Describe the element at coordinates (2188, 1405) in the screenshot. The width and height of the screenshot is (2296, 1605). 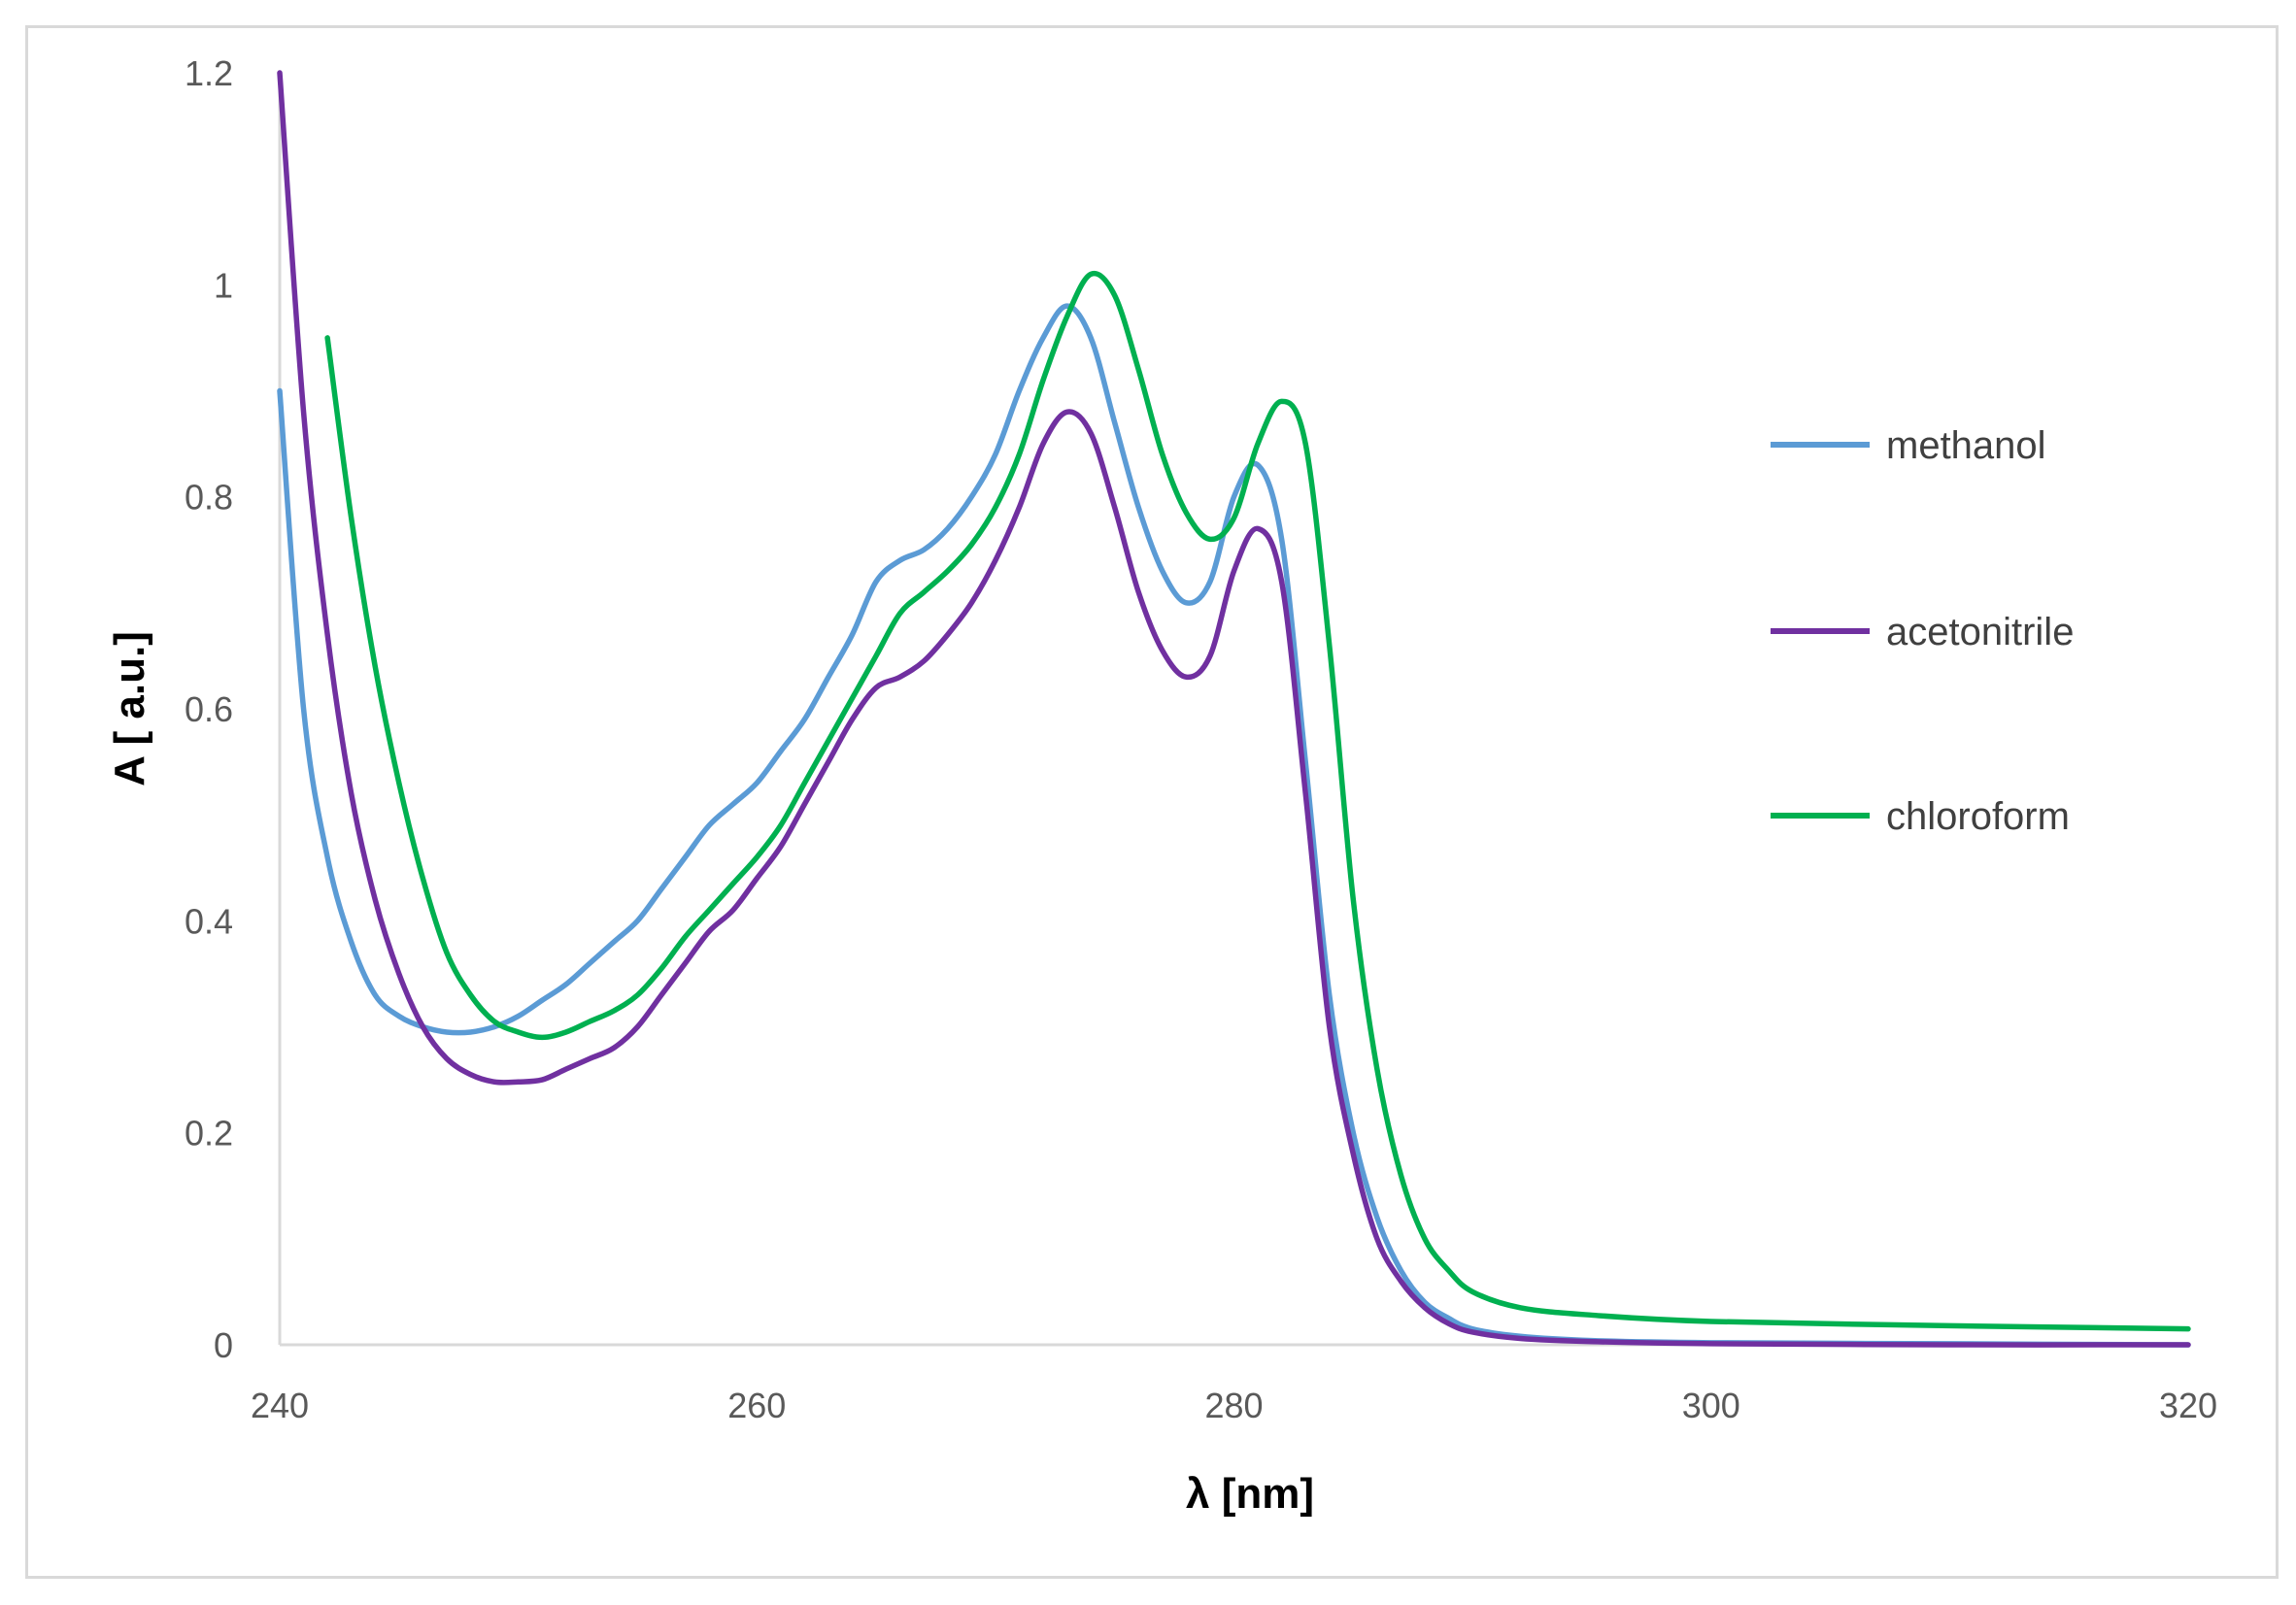
I see `x-tick-label: 320` at that location.